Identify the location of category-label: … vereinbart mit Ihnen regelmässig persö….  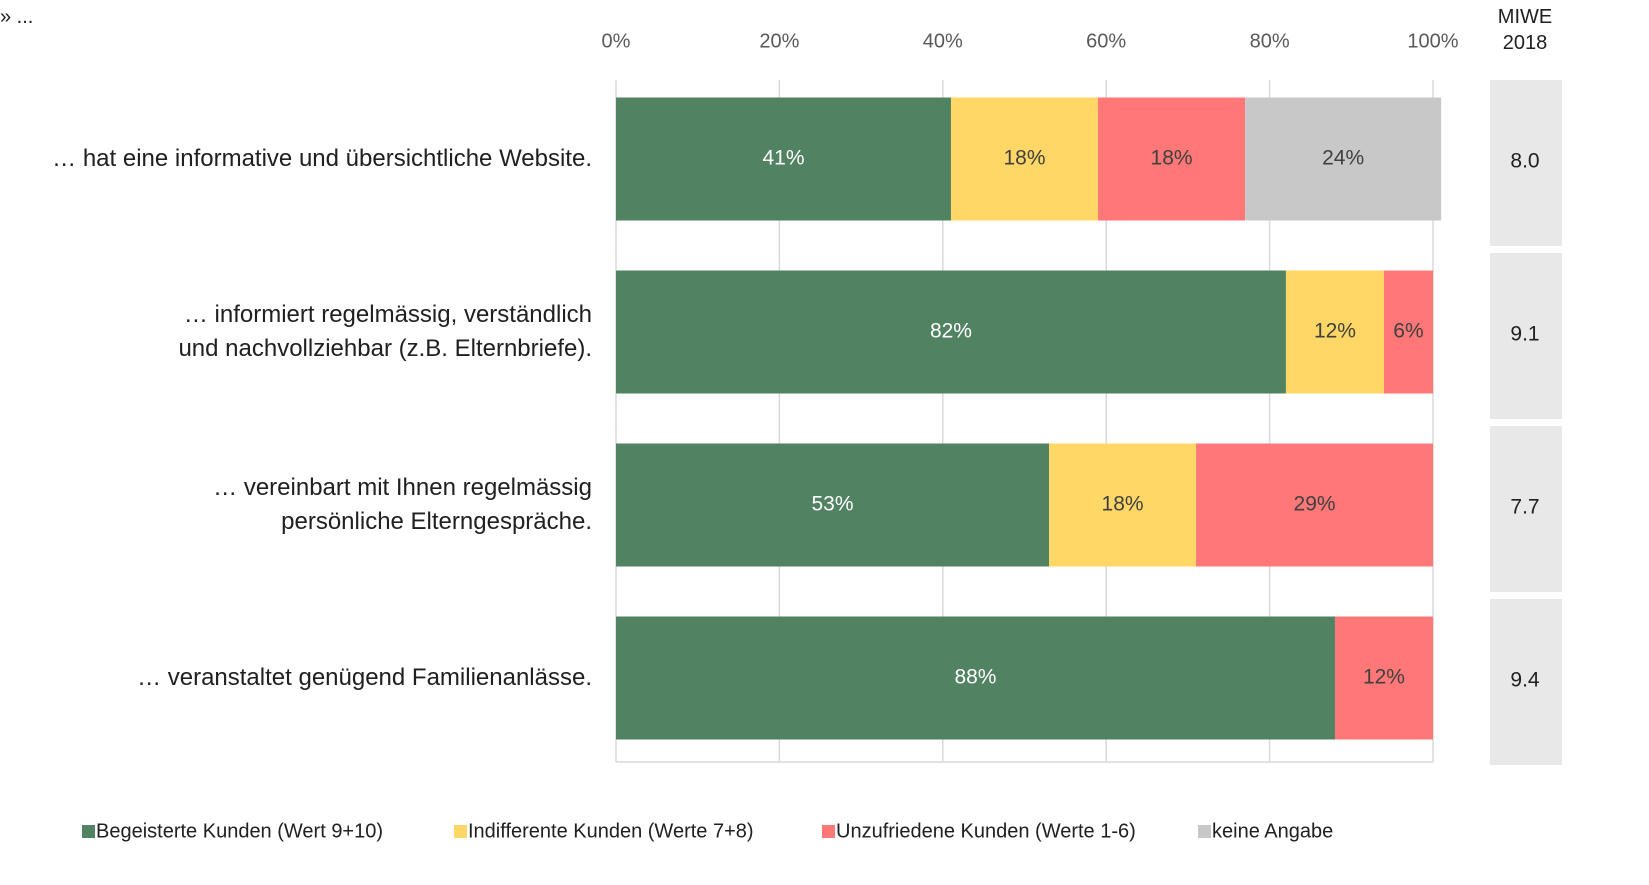
(402, 504).